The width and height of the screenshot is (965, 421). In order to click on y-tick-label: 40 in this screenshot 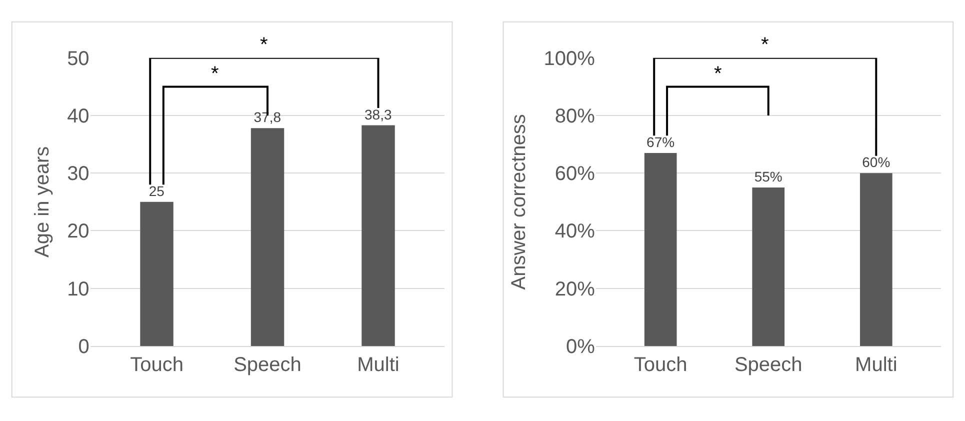, I will do `click(78, 117)`.